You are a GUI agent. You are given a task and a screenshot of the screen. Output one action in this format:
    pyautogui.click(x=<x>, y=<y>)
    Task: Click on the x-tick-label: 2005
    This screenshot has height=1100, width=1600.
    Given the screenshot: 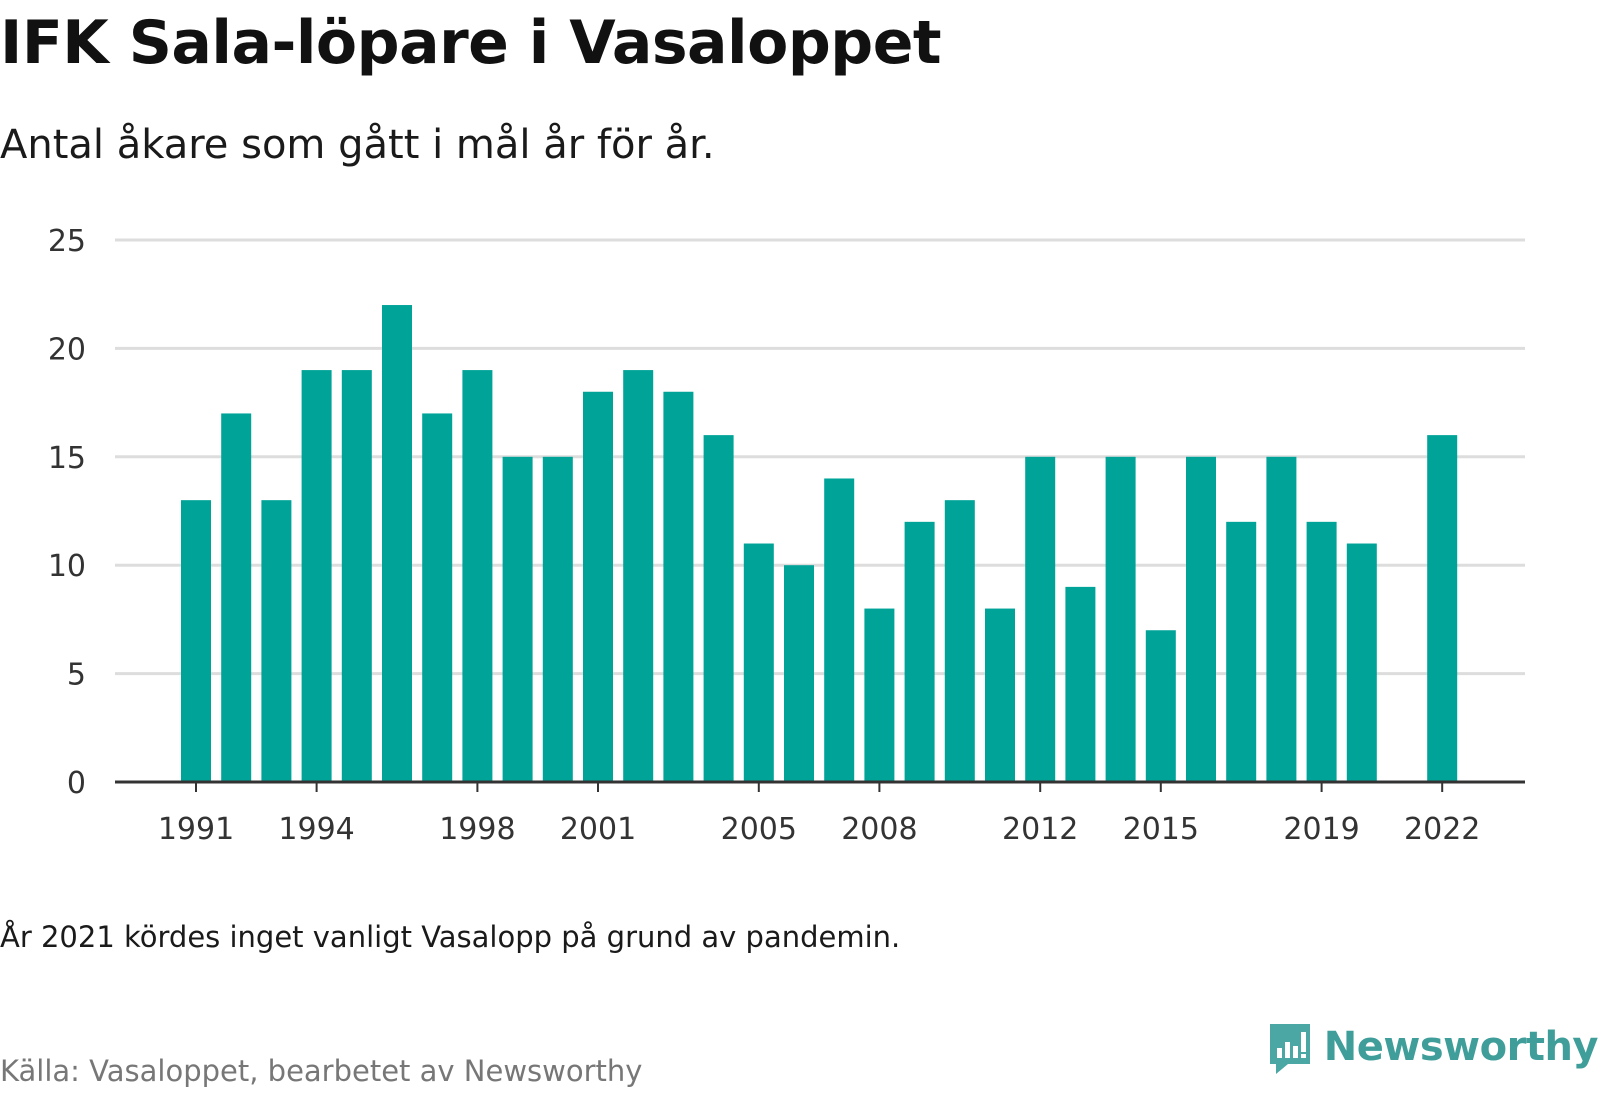 What is the action you would take?
    pyautogui.click(x=759, y=829)
    